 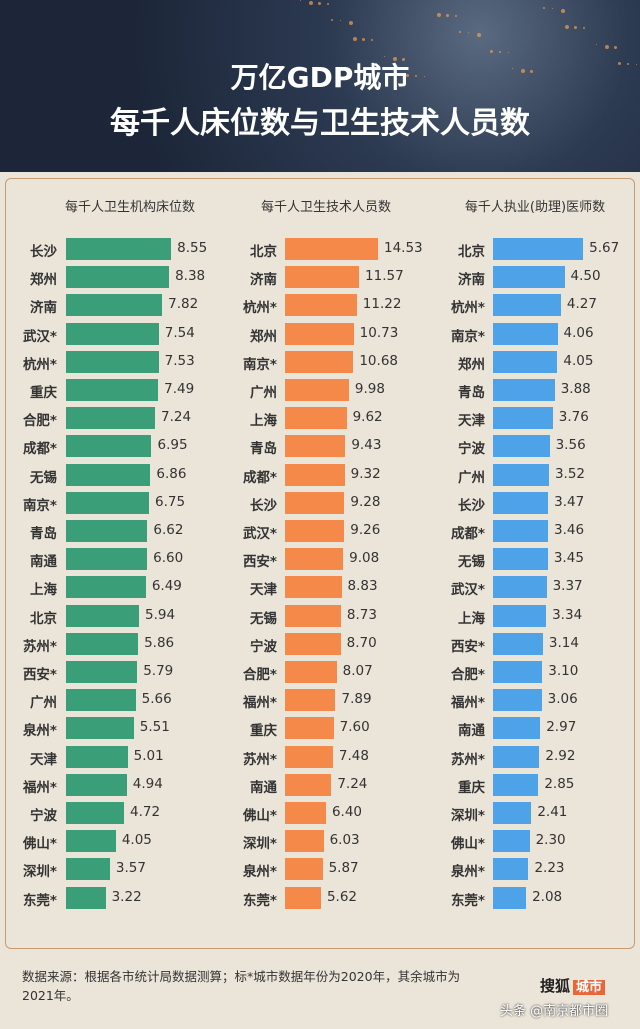 I want to click on value-label: 11.57, so click(x=384, y=276).